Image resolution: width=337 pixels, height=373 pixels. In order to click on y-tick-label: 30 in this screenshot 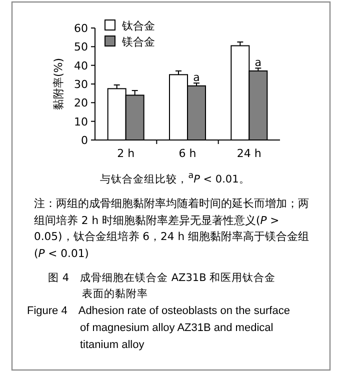, I will do `click(81, 84)`.